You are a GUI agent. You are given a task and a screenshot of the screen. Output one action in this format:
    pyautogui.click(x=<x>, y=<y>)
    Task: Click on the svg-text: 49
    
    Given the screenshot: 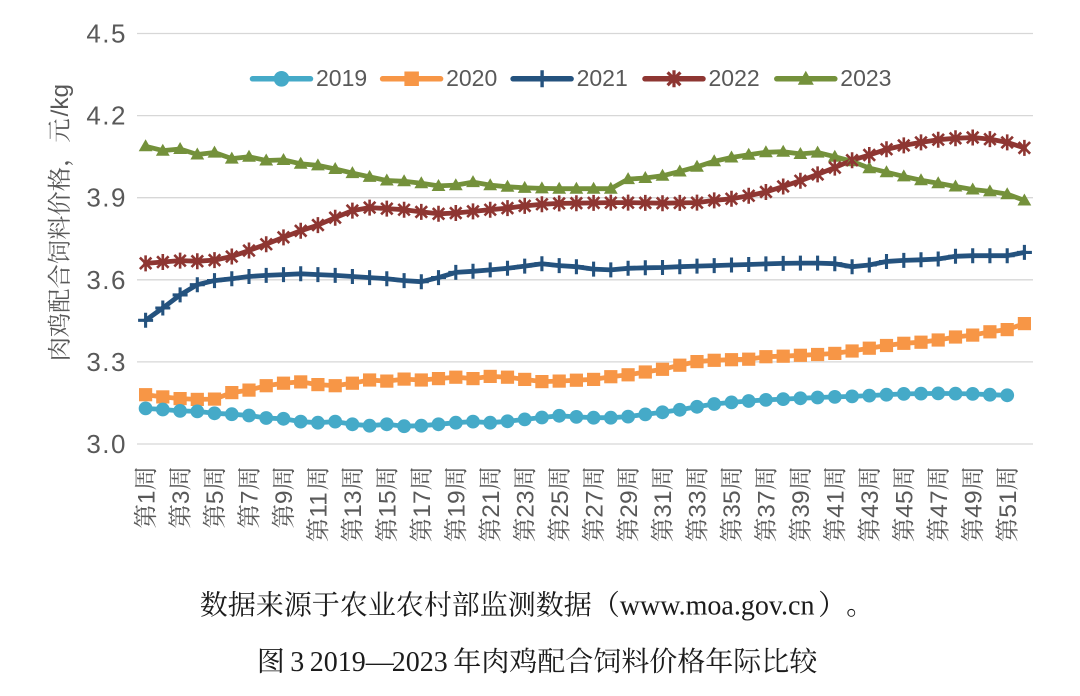 What is the action you would take?
    pyautogui.click(x=973, y=503)
    